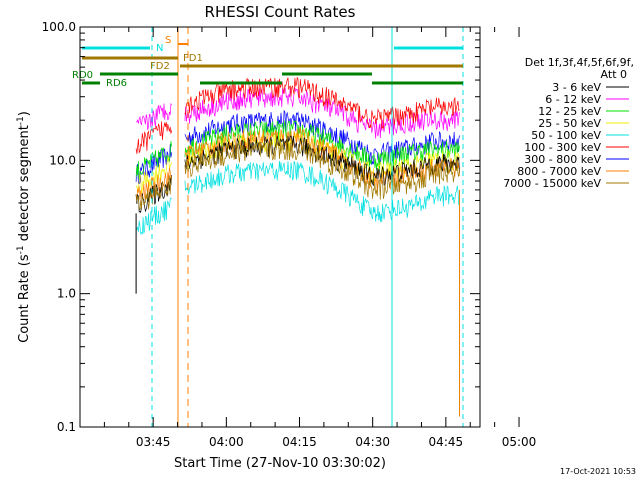  I want to click on y-axis-label-end: ), so click(24, 113).